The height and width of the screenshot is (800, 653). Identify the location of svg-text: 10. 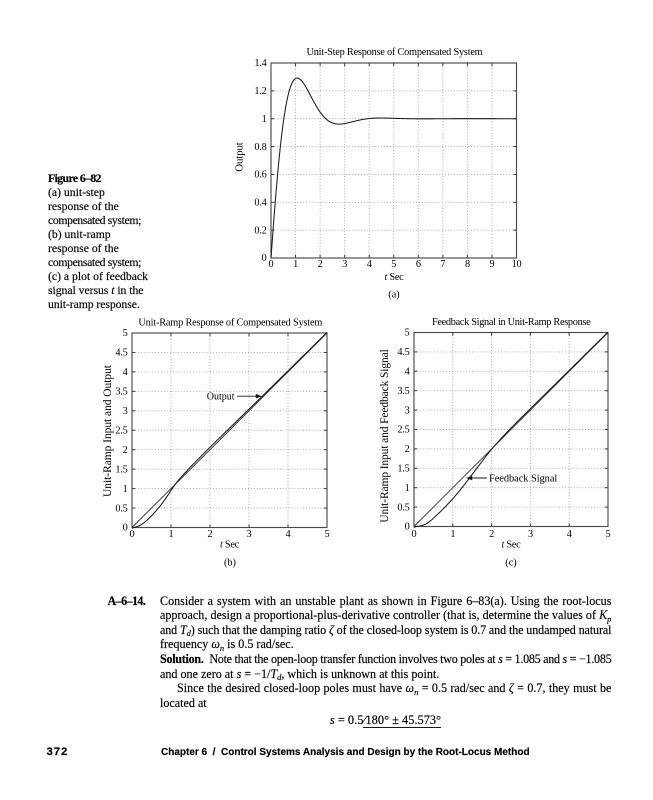
(517, 264).